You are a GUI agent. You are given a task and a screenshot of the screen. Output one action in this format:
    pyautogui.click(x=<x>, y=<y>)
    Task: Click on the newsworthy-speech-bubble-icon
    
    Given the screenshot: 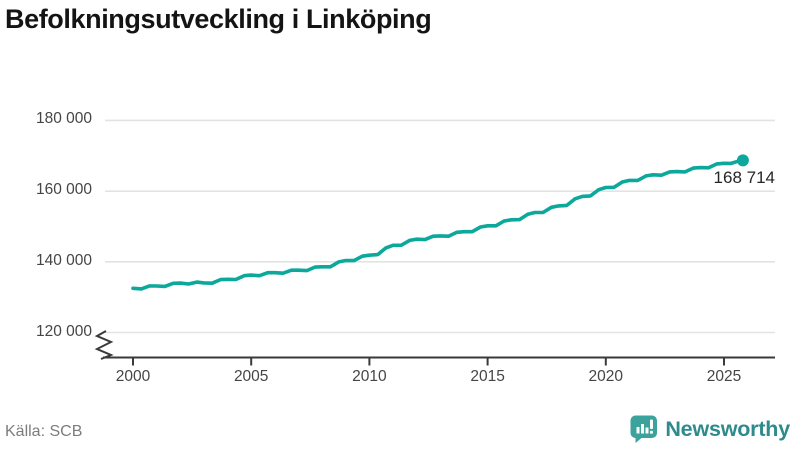 What is the action you would take?
    pyautogui.click(x=644, y=429)
    